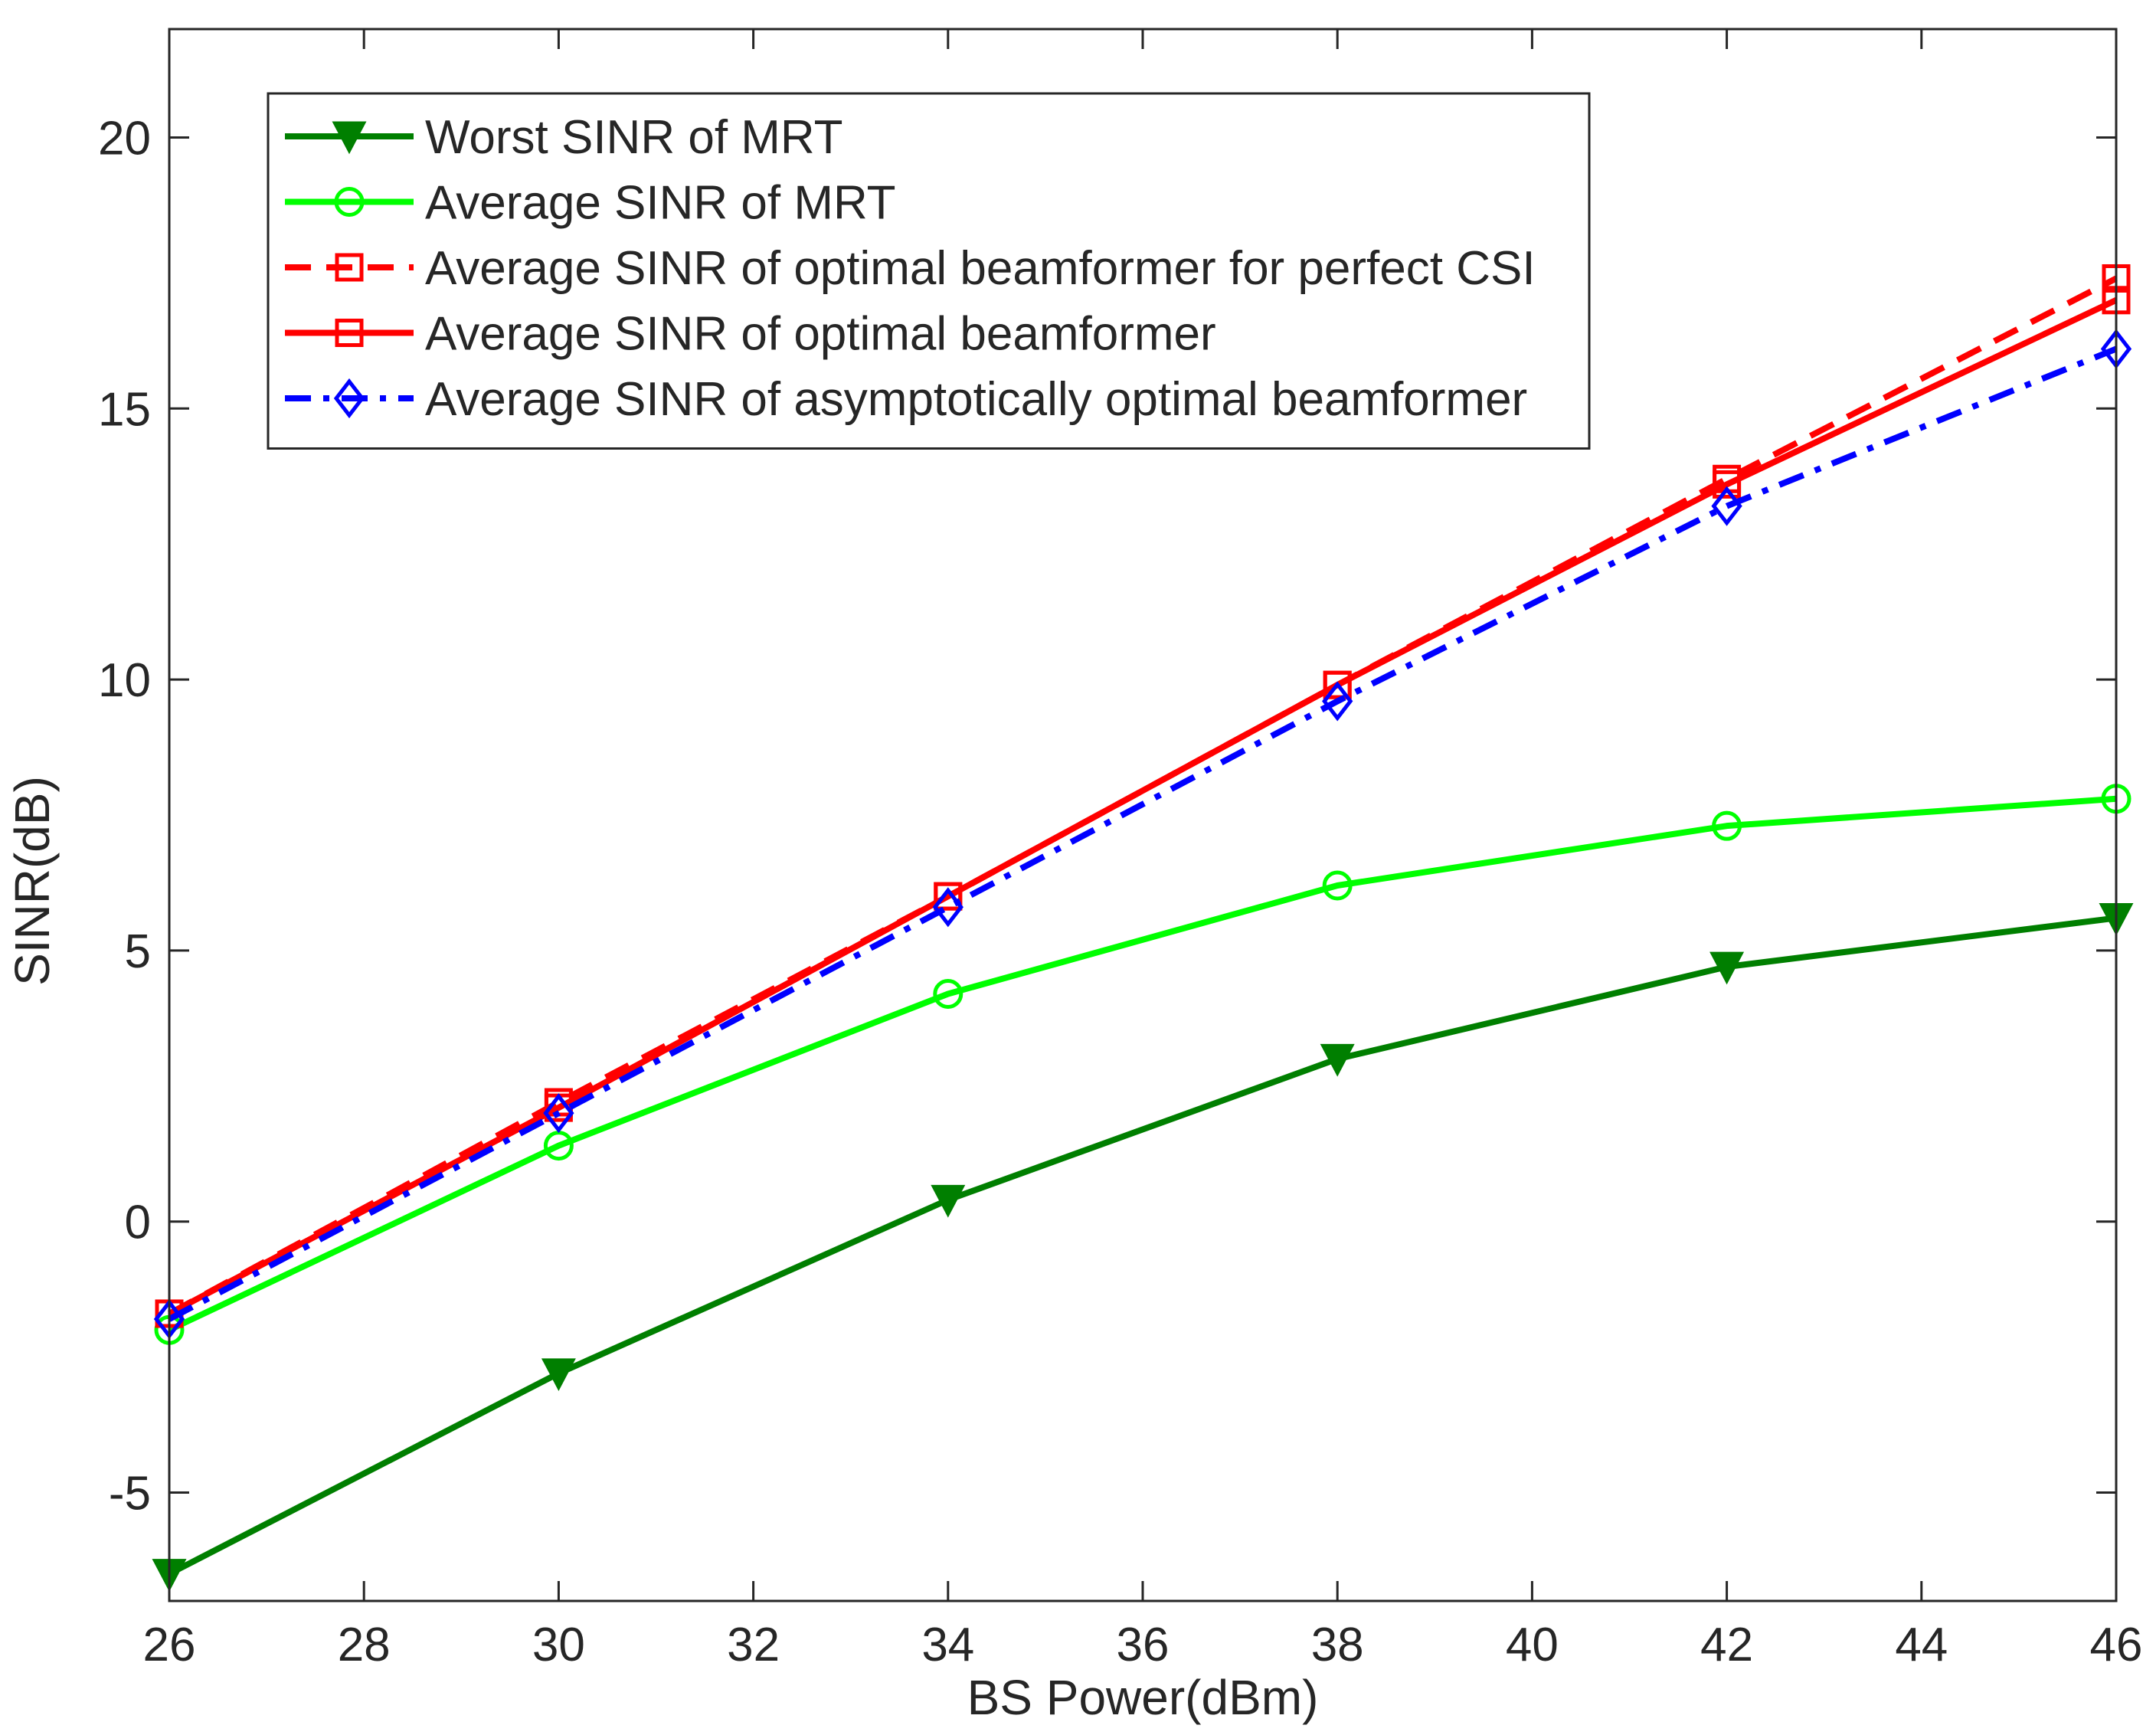 The image size is (2156, 1735). Describe the element at coordinates (125, 680) in the screenshot. I see `y-tick-label-10: 10` at that location.